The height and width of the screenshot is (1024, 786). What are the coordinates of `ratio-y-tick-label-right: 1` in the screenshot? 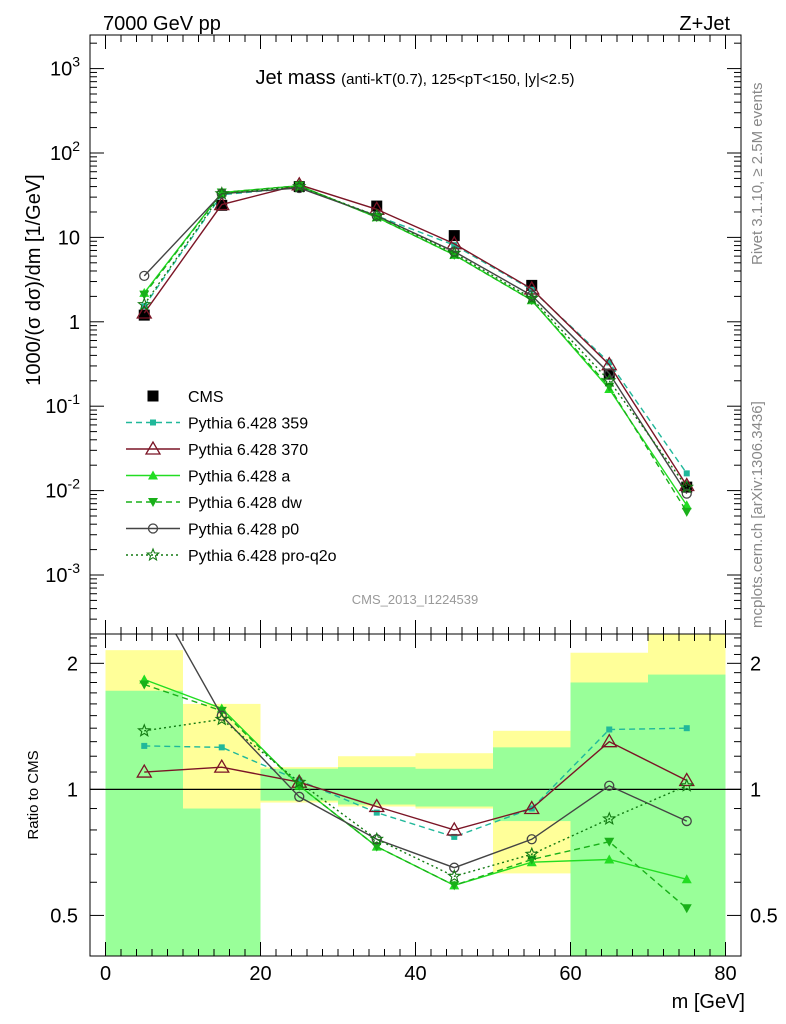 It's located at (755, 790).